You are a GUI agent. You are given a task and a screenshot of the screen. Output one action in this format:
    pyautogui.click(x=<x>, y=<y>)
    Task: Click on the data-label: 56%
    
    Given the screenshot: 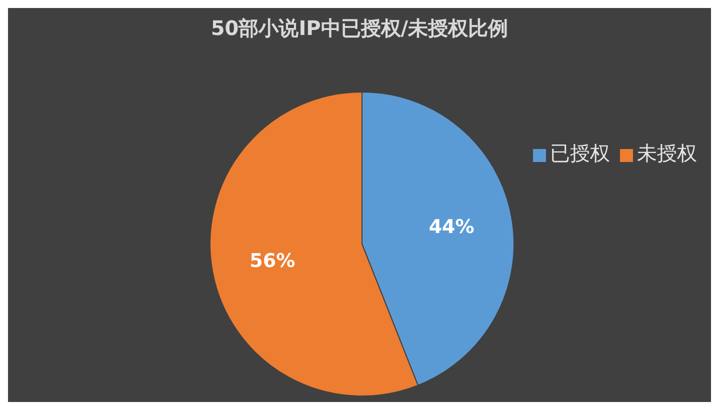 What is the action you would take?
    pyautogui.click(x=273, y=261)
    